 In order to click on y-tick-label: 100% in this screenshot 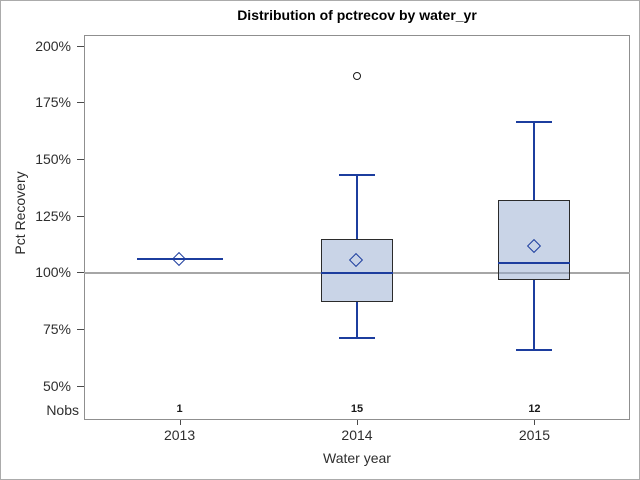, I will do `click(53, 272)`.